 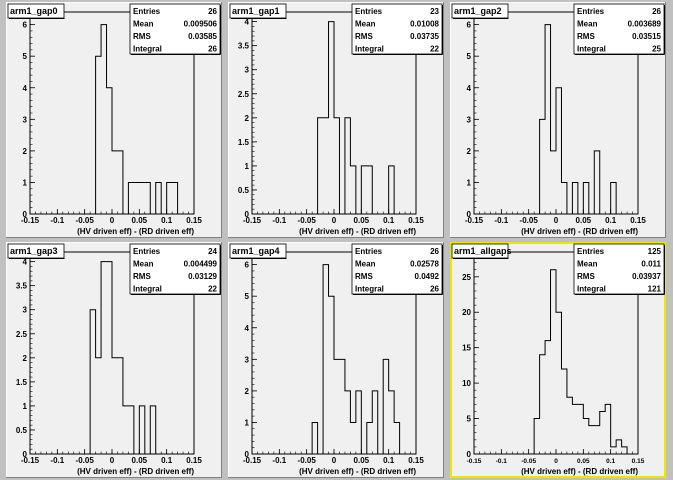 I want to click on y-tick-label: 1.5, so click(x=244, y=142).